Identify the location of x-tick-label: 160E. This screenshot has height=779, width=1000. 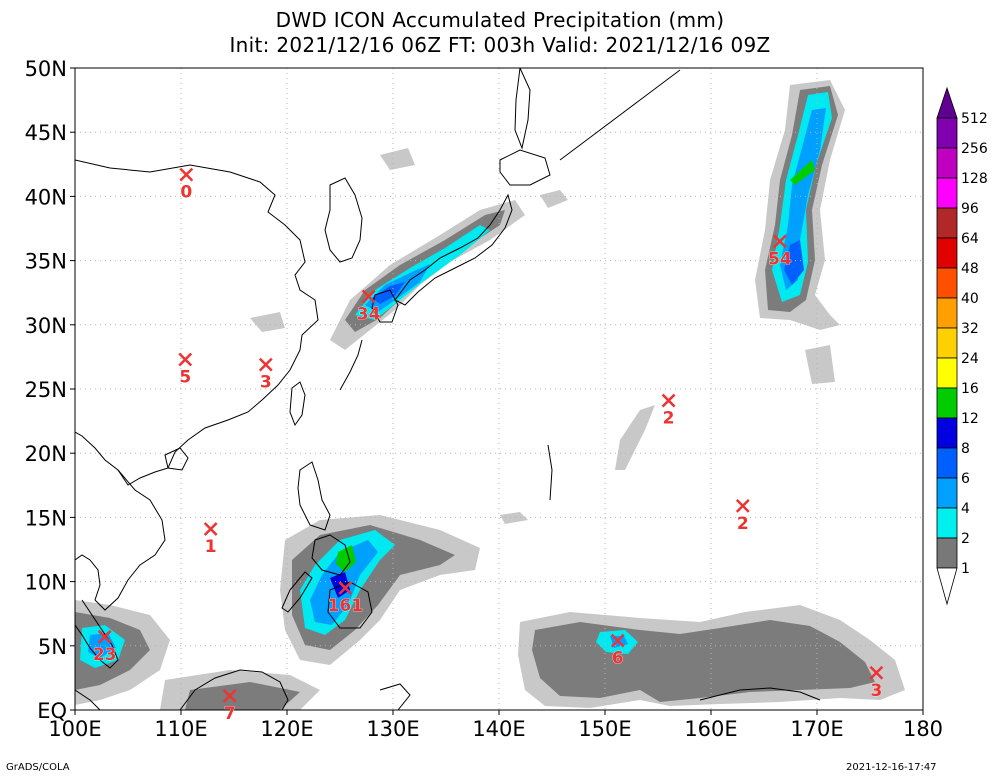
(710, 729).